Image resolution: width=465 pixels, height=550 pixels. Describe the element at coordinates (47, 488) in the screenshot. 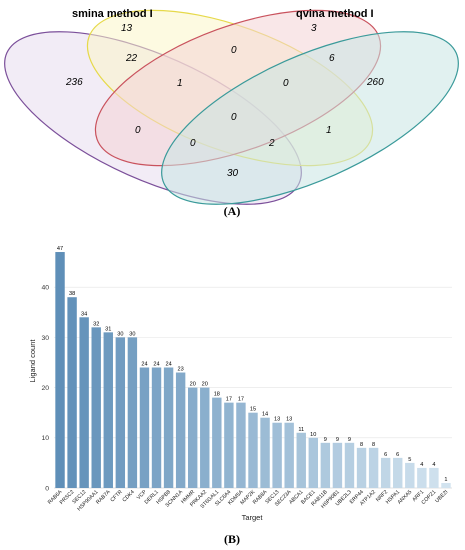

I see `y-tick-label: 0` at that location.